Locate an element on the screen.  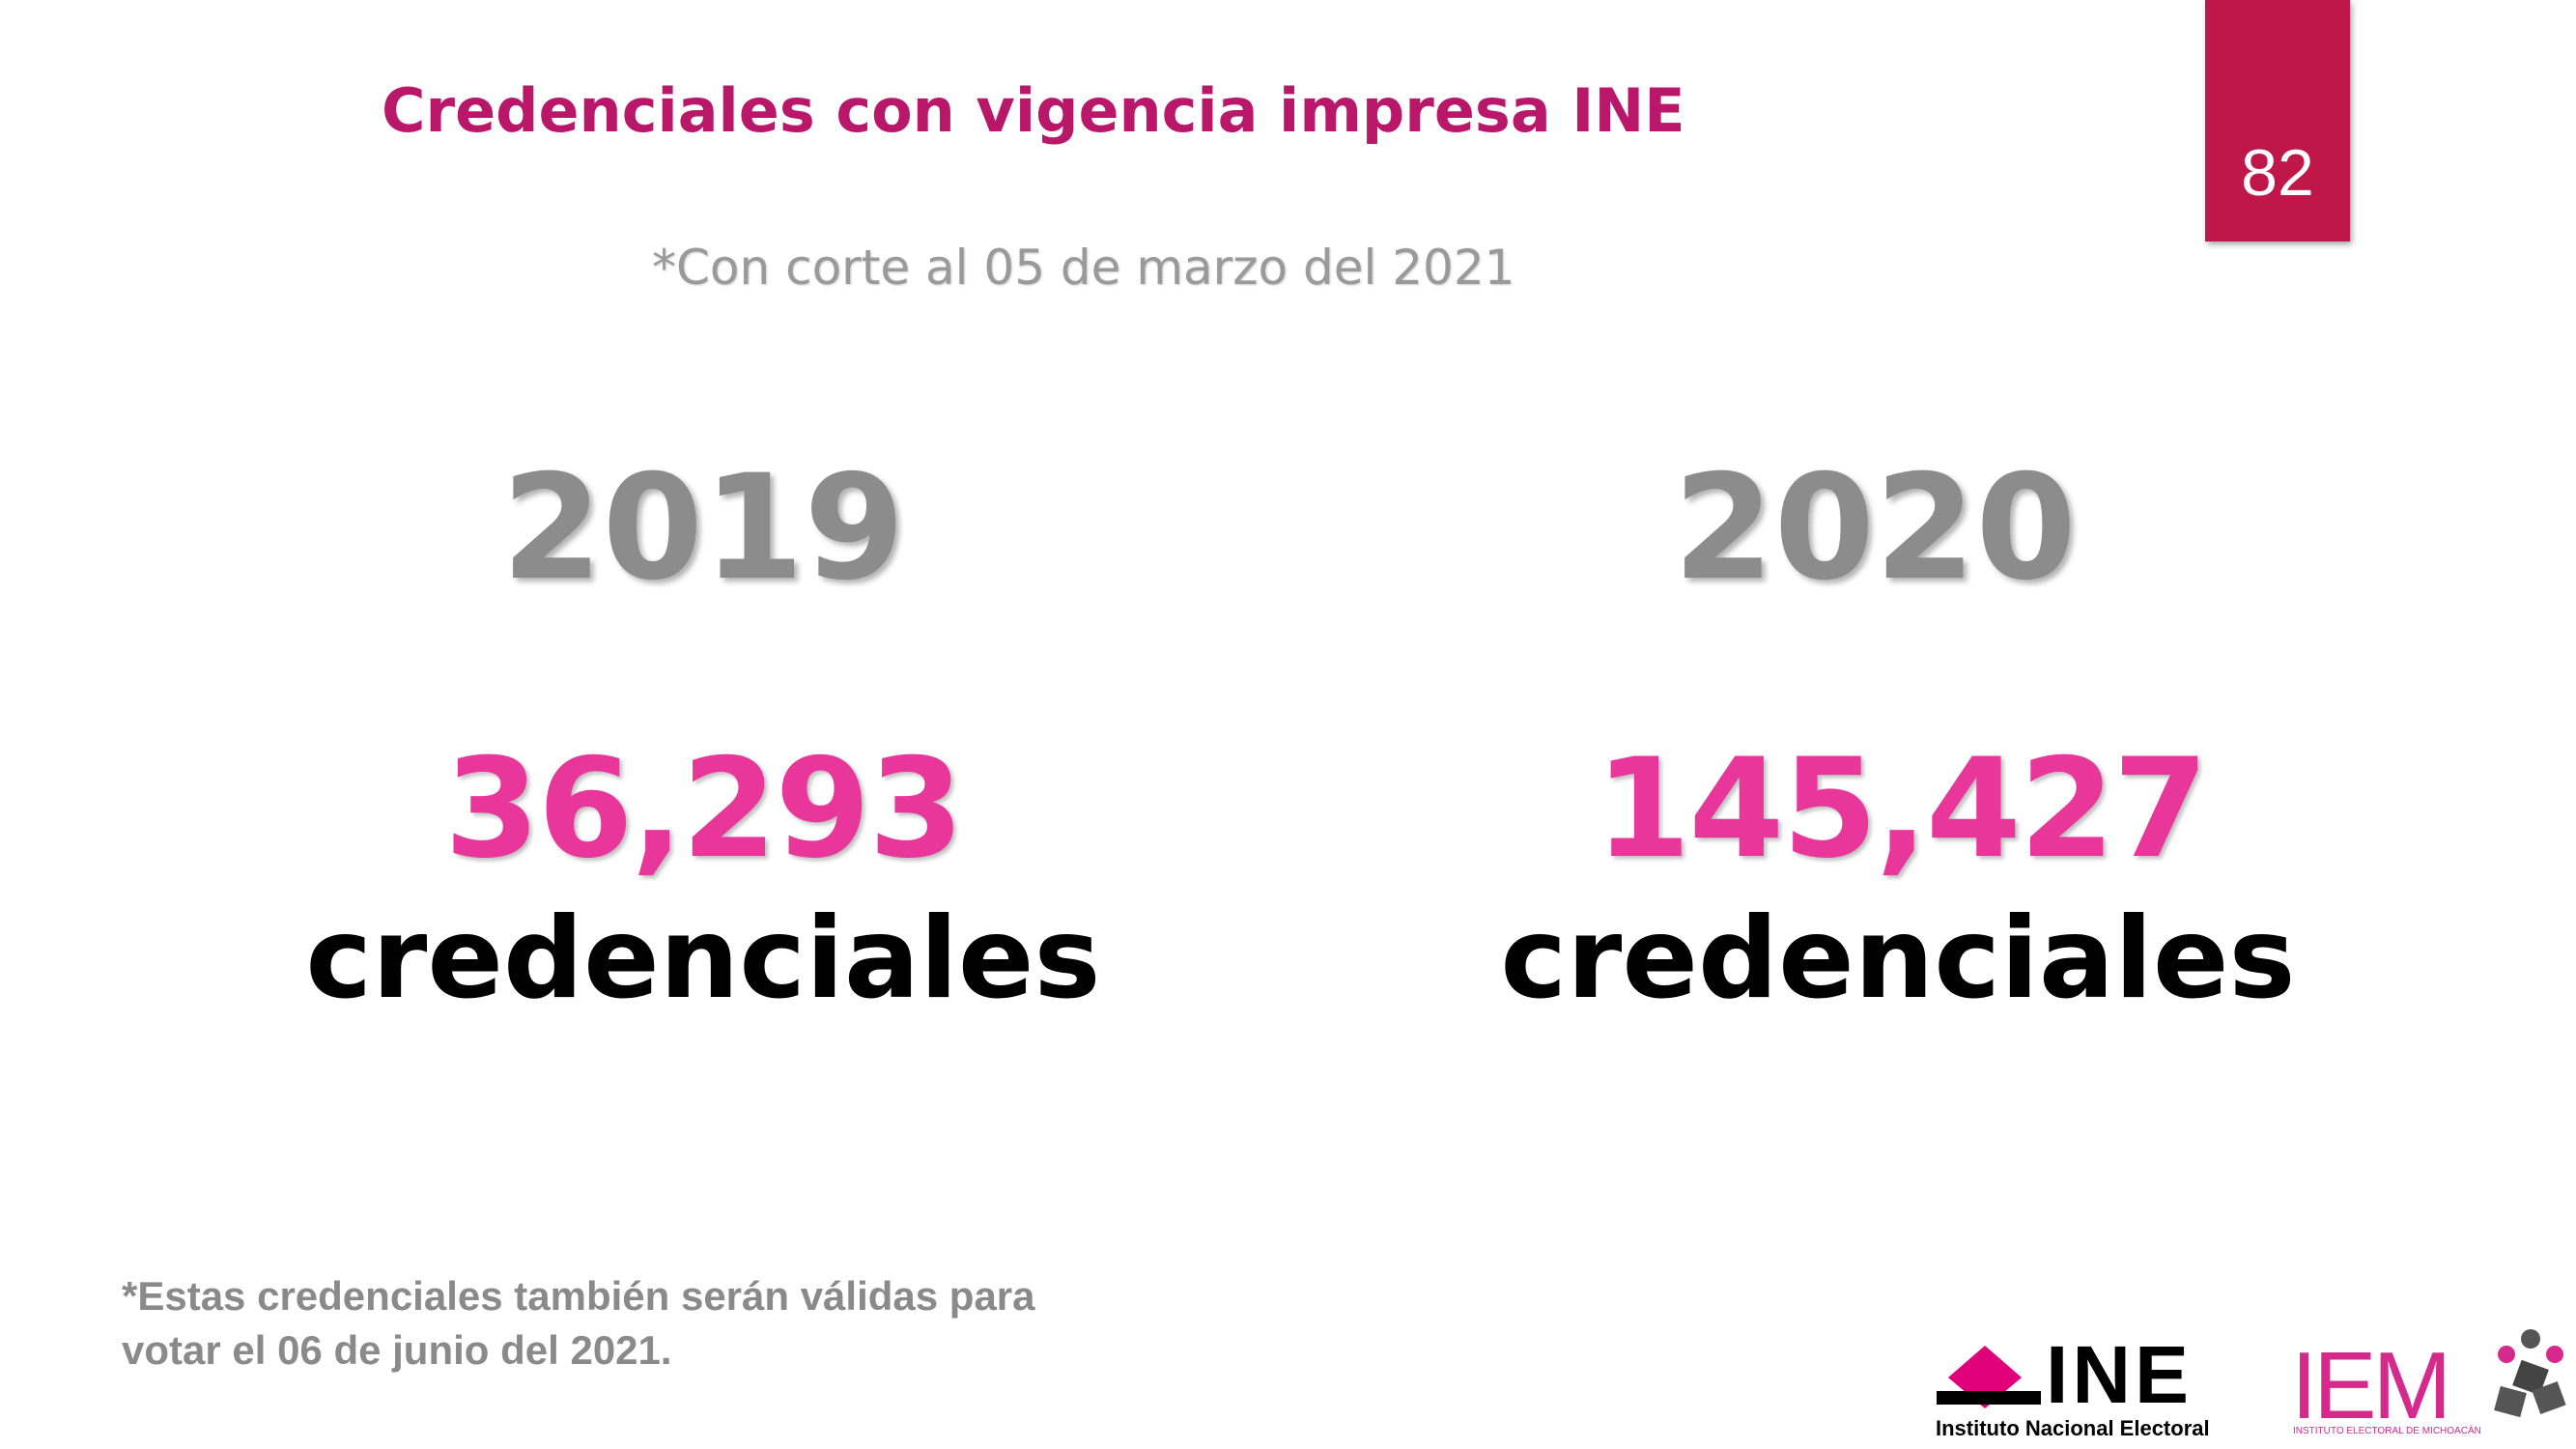
page-number: 82 is located at coordinates (2277, 173).